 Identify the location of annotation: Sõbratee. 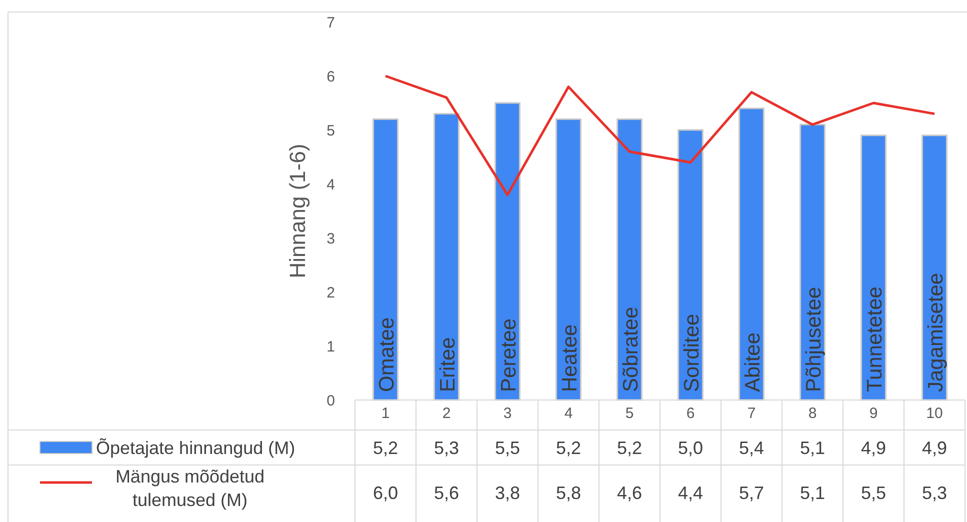
(631, 349).